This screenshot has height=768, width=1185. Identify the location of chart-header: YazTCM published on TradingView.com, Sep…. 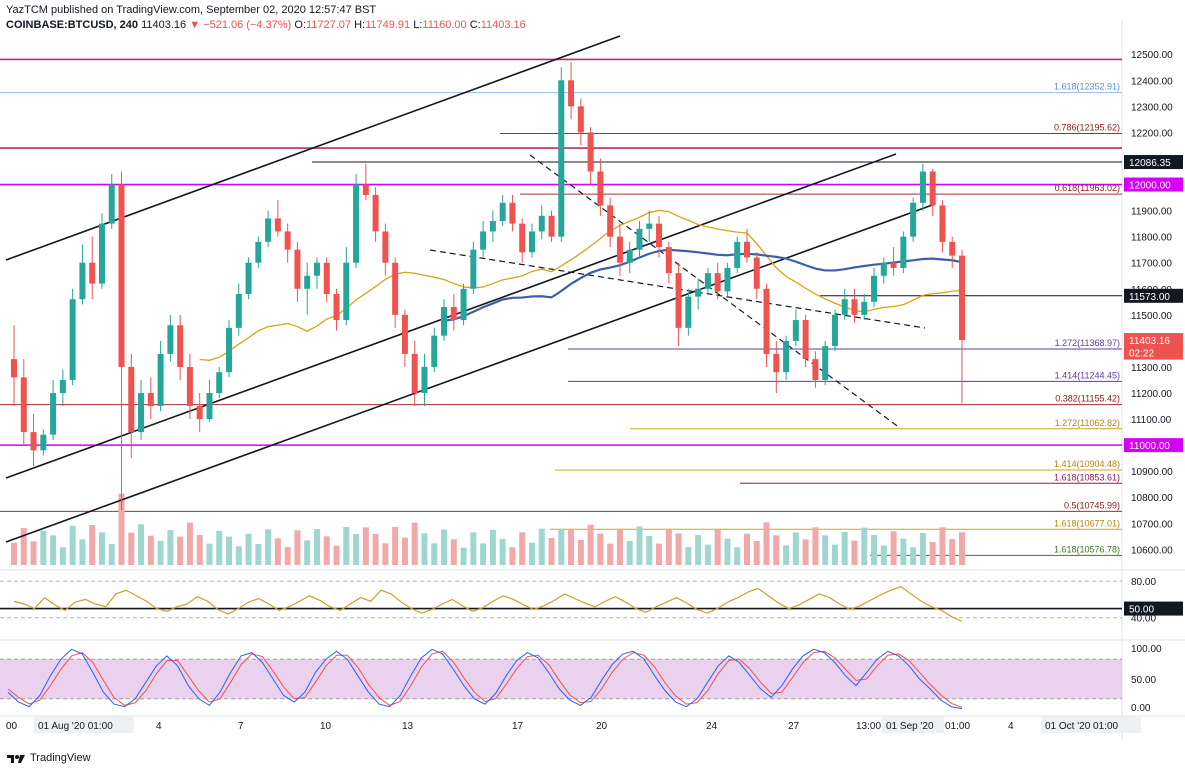
(266, 18).